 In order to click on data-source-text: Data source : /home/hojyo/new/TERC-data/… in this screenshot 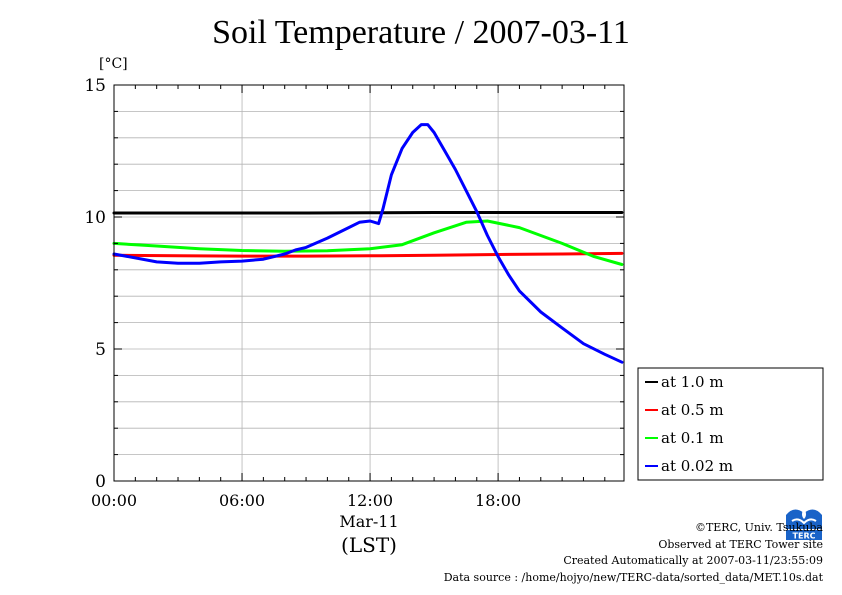, I will do `click(633, 577)`.